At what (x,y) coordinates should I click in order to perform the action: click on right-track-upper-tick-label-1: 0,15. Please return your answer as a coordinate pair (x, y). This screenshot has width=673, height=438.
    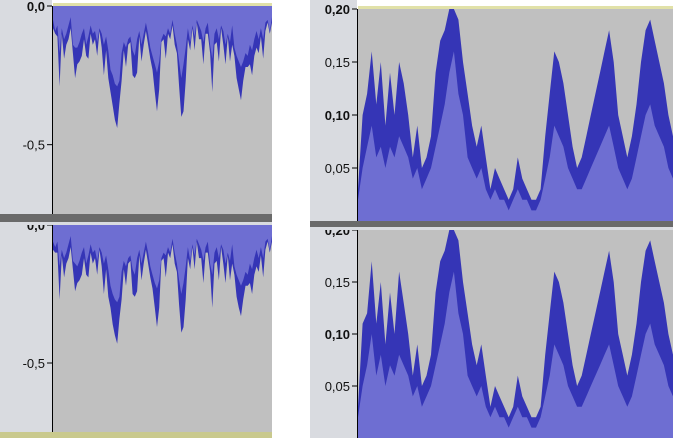
    Looking at the image, I should click on (337, 62).